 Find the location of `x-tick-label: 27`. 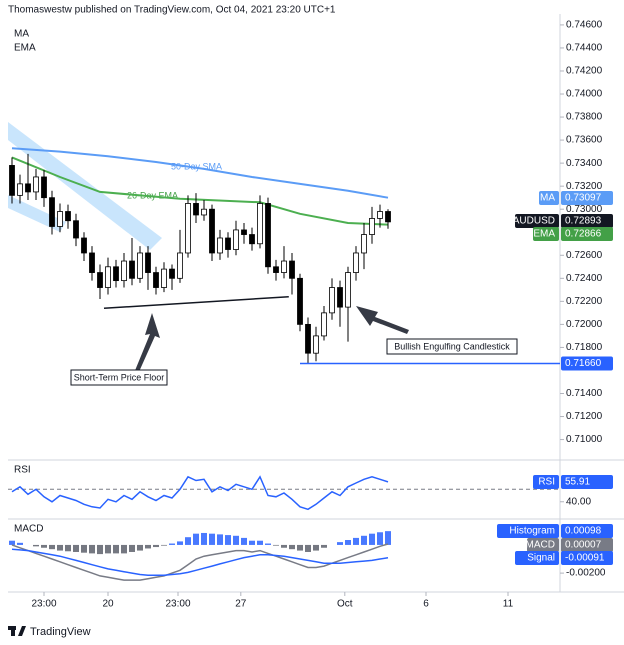

x-tick-label: 27 is located at coordinates (241, 604).